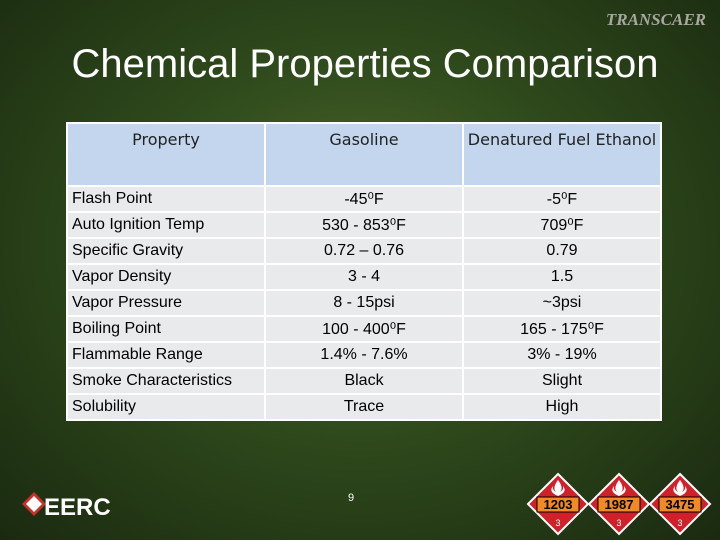 Image resolution: width=720 pixels, height=540 pixels. I want to click on table-row: Specific Gravity 0.72 – 0.76 0.79, so click(364, 251).